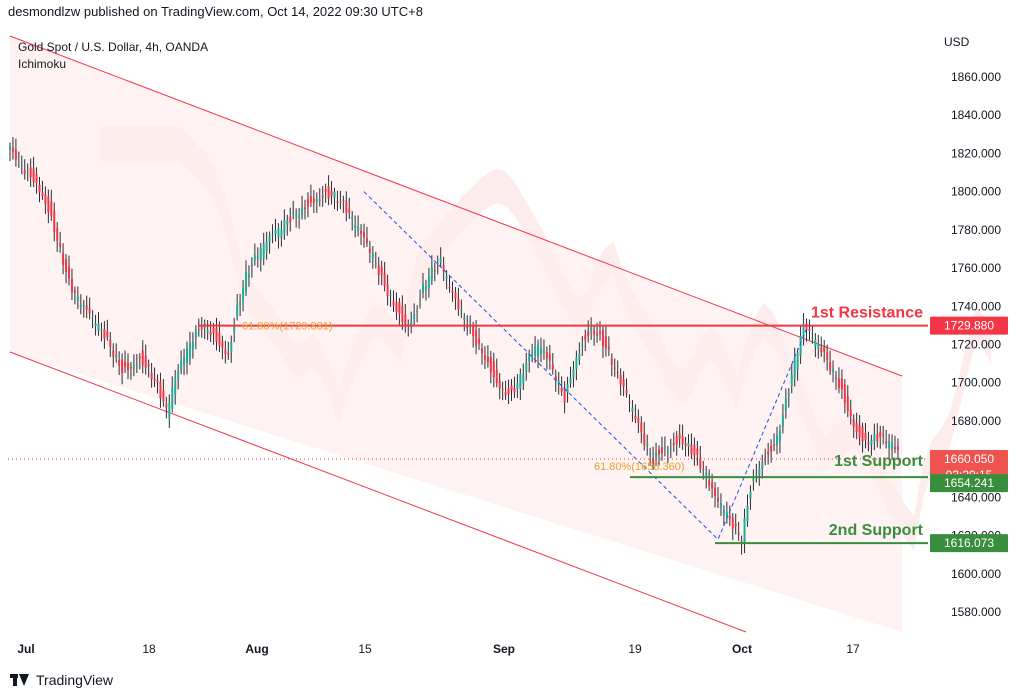 The image size is (1024, 699). Describe the element at coordinates (976, 612) in the screenshot. I see `price-tick-label: 1580.000` at that location.